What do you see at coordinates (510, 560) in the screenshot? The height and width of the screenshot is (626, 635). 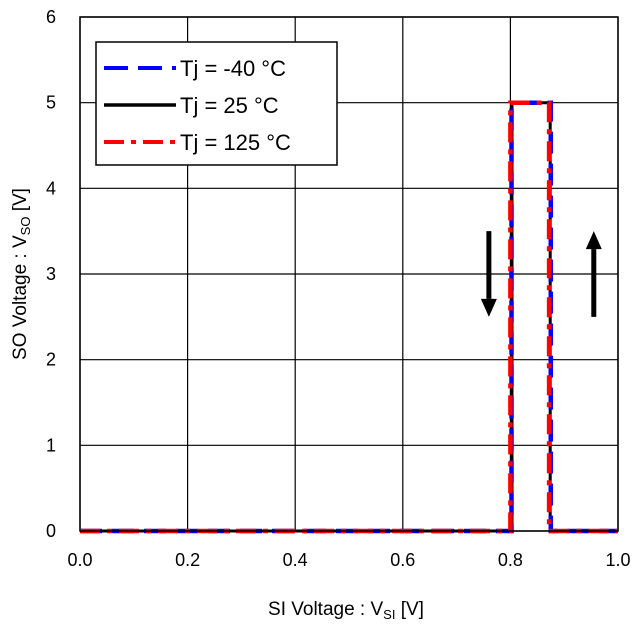 I see `x-tick-label-4: 0.8` at bounding box center [510, 560].